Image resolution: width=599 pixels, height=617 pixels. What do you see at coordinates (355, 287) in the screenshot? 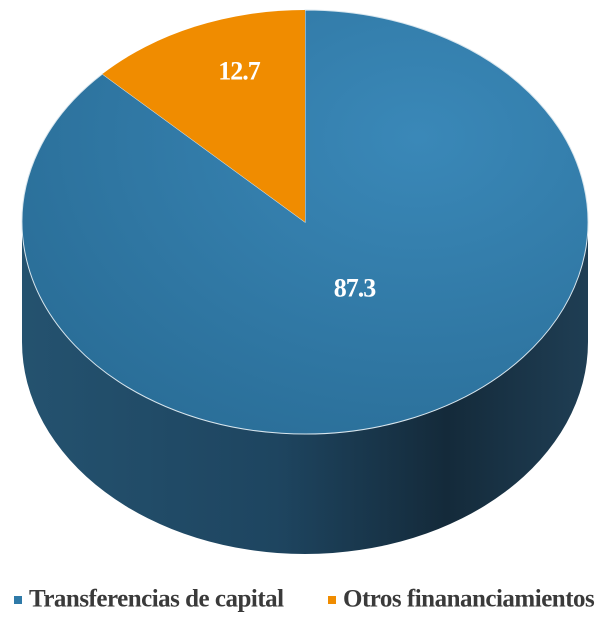
I see `data-label: 87.3` at bounding box center [355, 287].